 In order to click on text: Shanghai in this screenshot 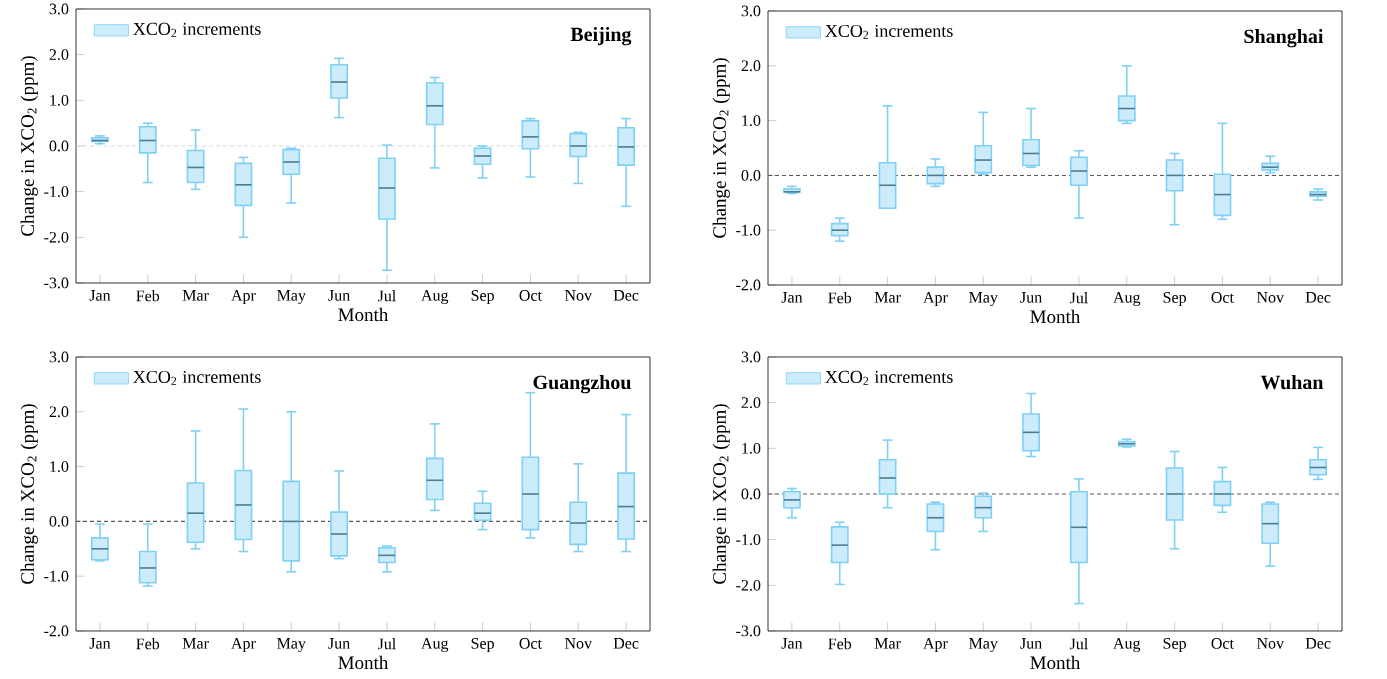, I will do `click(1284, 38)`.